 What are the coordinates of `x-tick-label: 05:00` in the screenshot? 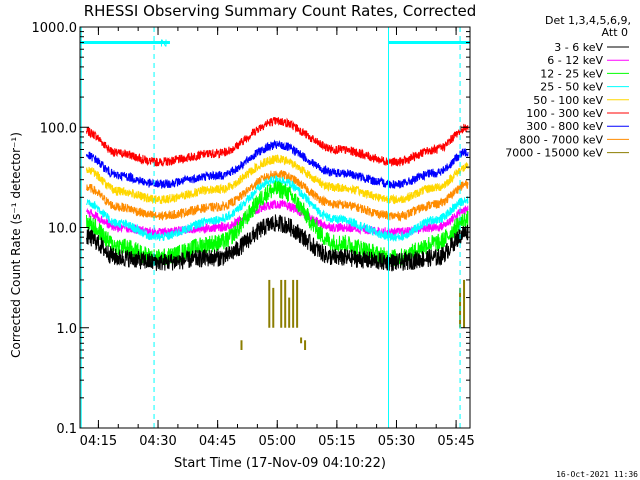 It's located at (277, 441).